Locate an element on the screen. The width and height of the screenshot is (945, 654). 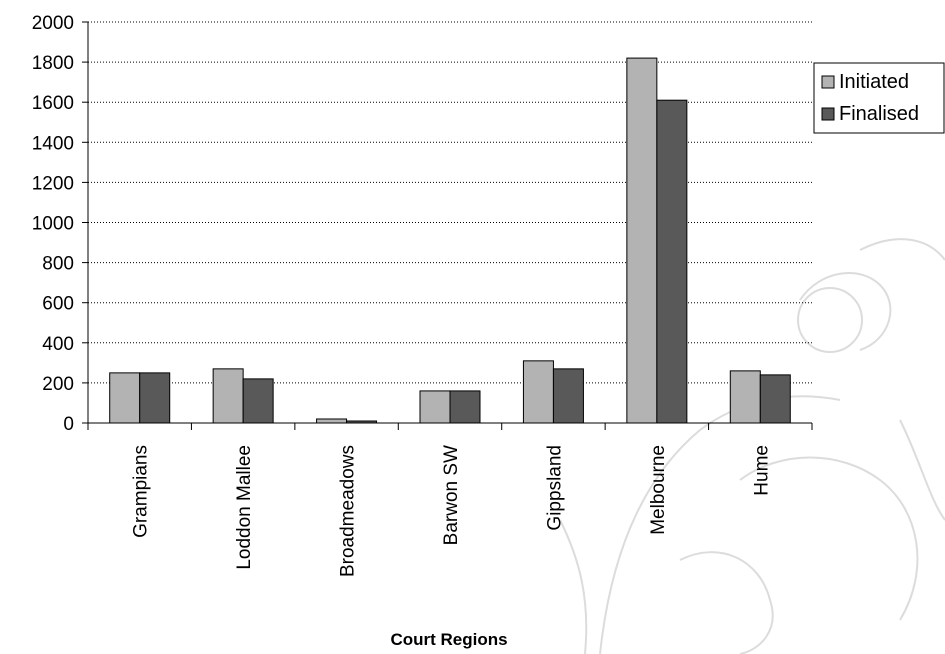
bar-finalised-gippsland is located at coordinates (568, 396).